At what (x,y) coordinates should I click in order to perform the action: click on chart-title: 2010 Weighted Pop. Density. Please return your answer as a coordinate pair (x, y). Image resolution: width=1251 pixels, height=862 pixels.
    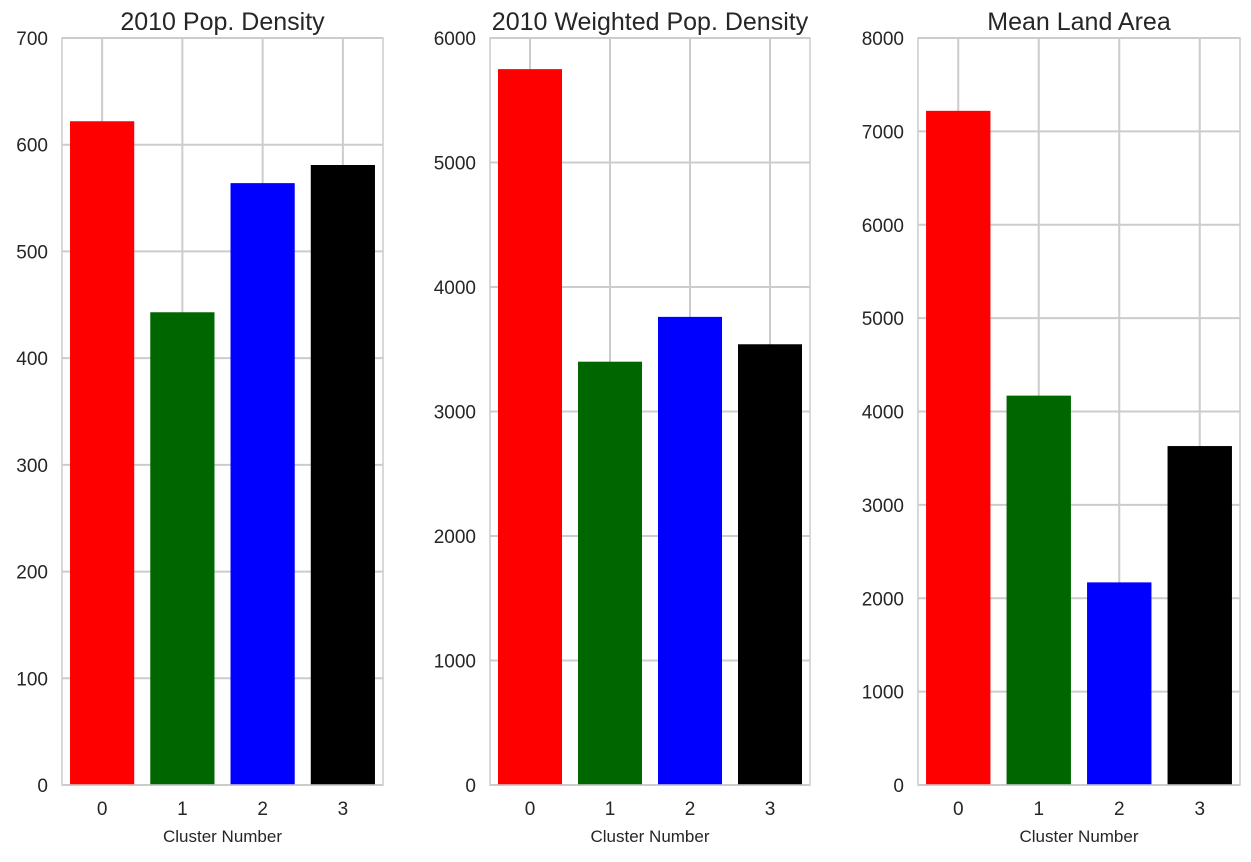
    Looking at the image, I should click on (650, 22).